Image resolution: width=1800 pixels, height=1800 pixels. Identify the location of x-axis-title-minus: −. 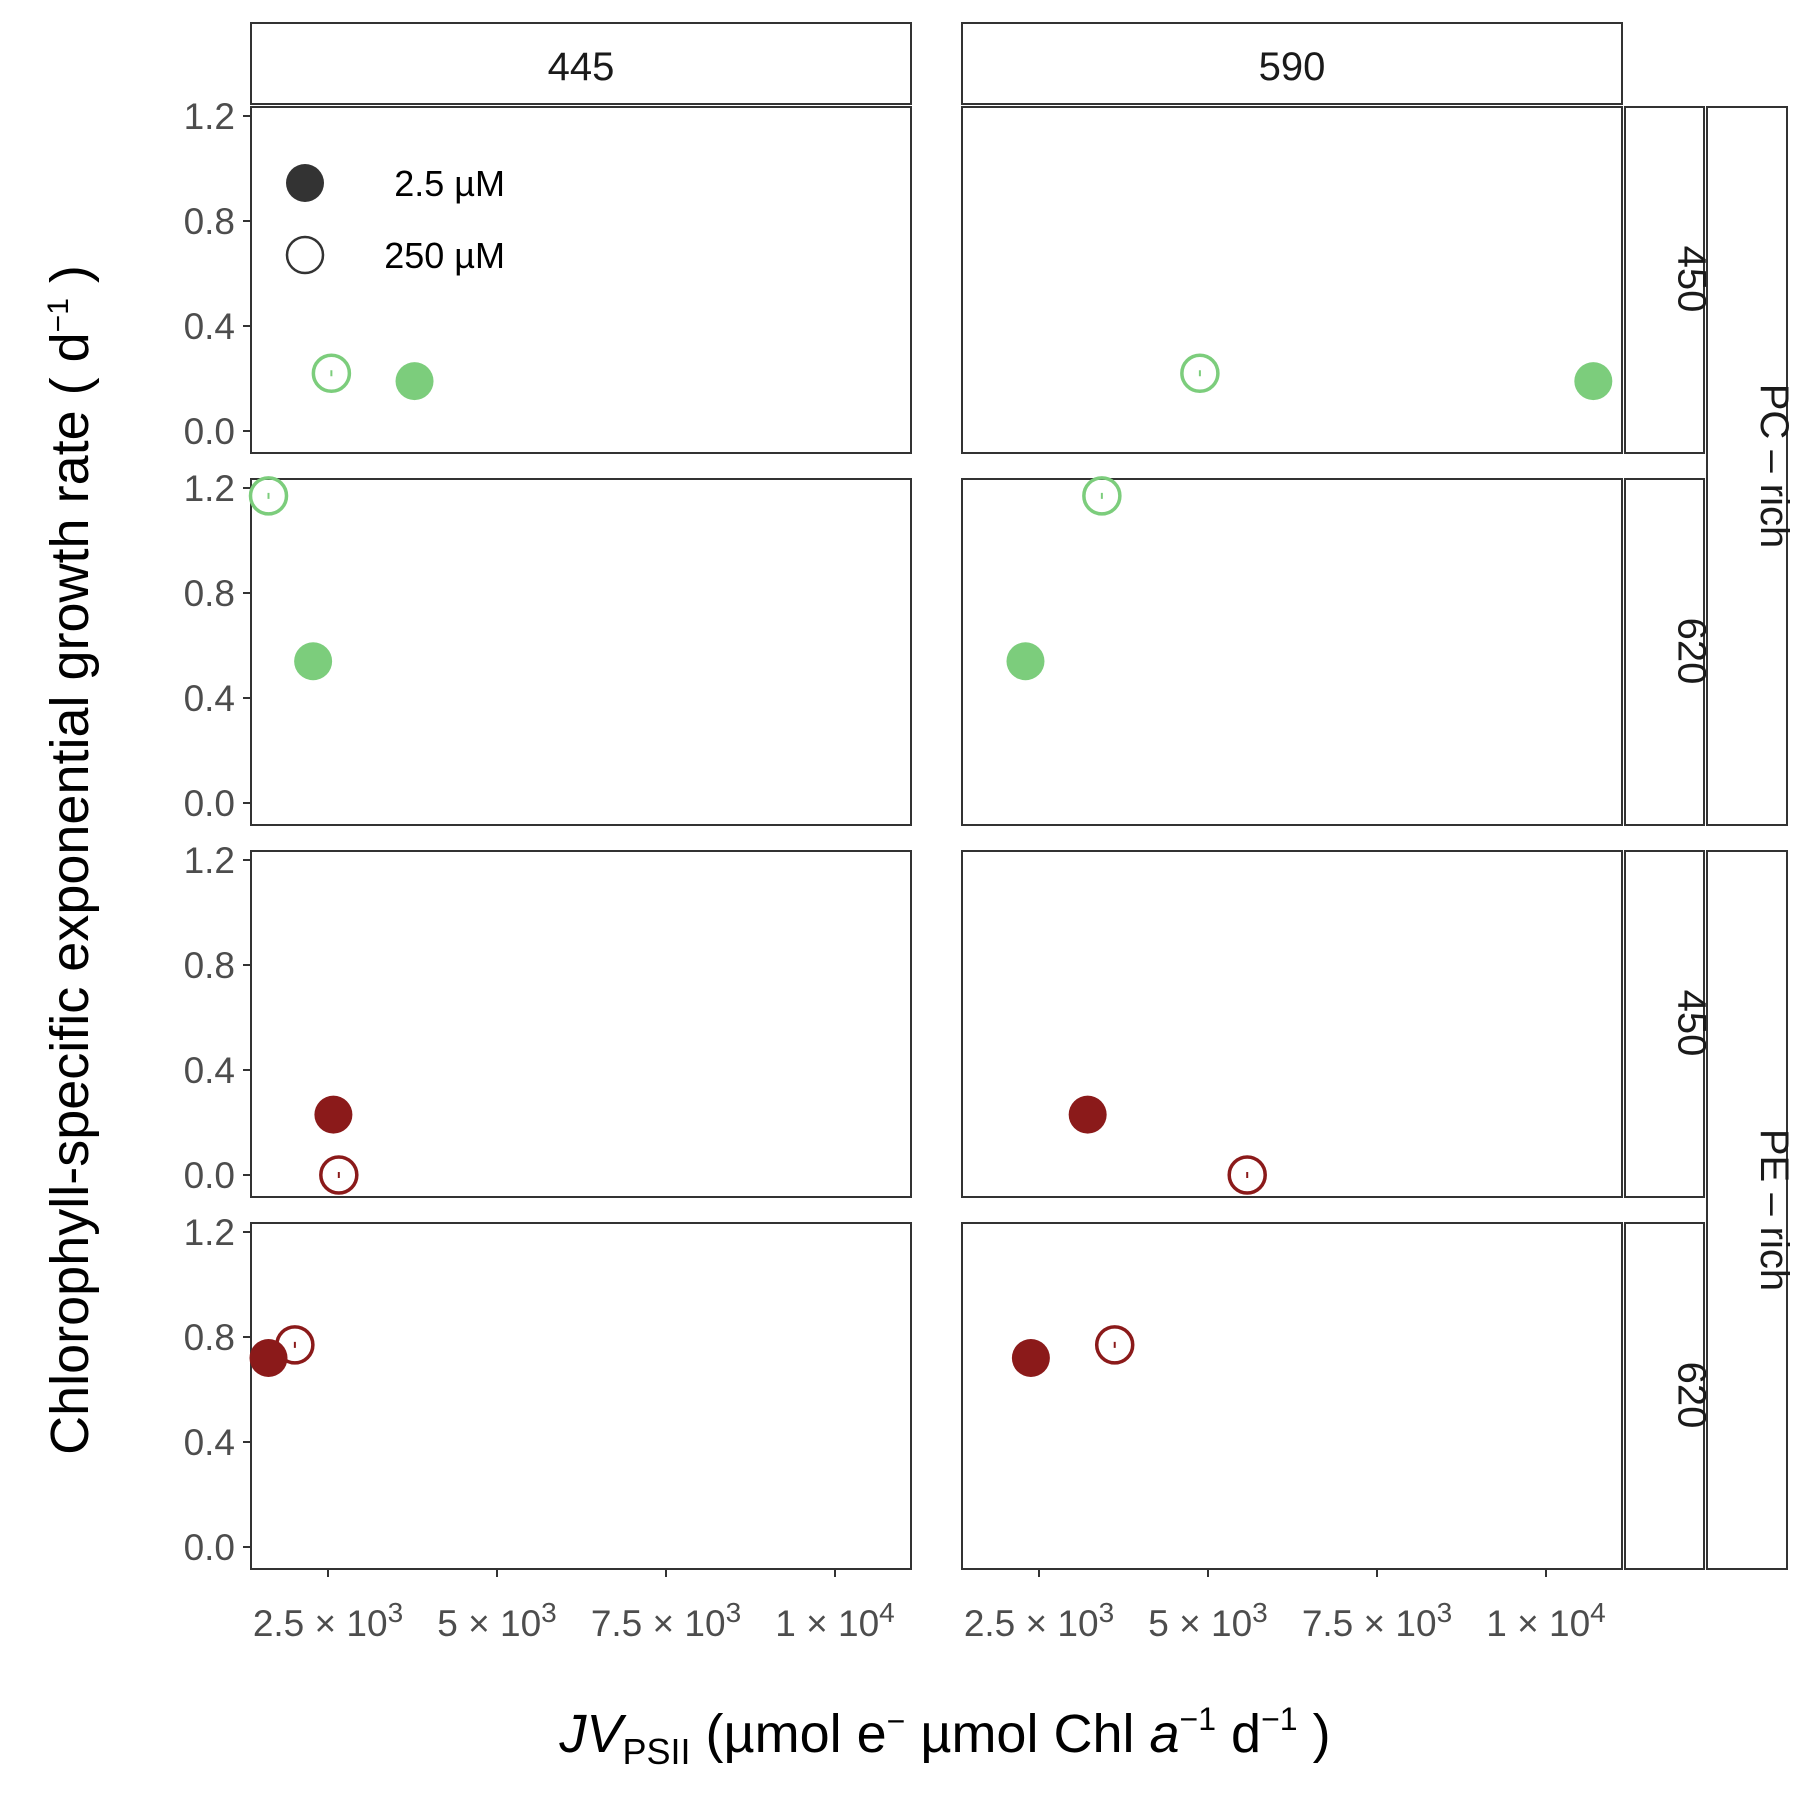
(896, 1721).